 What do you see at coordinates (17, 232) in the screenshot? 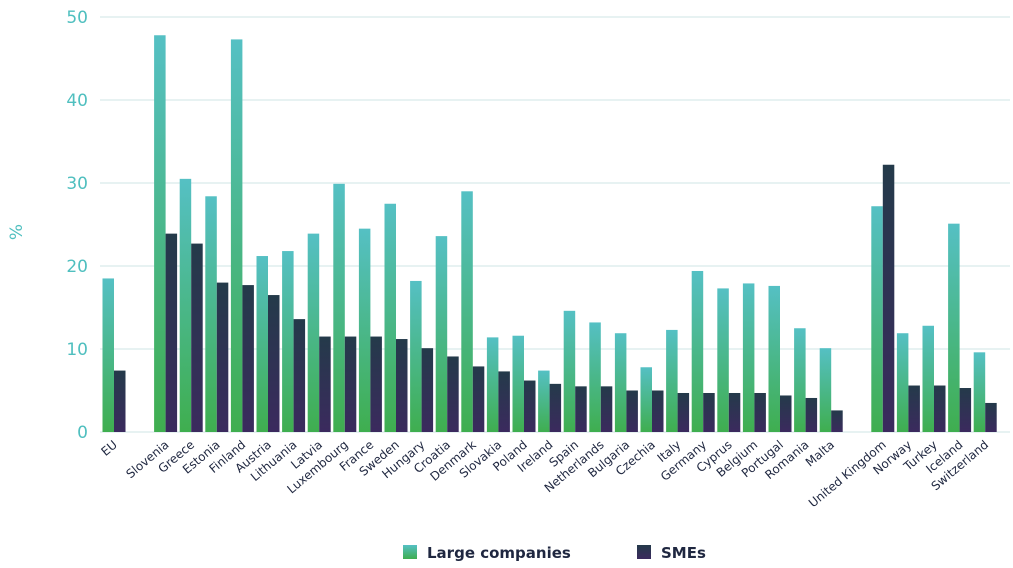
I see `y-axis-label: %` at bounding box center [17, 232].